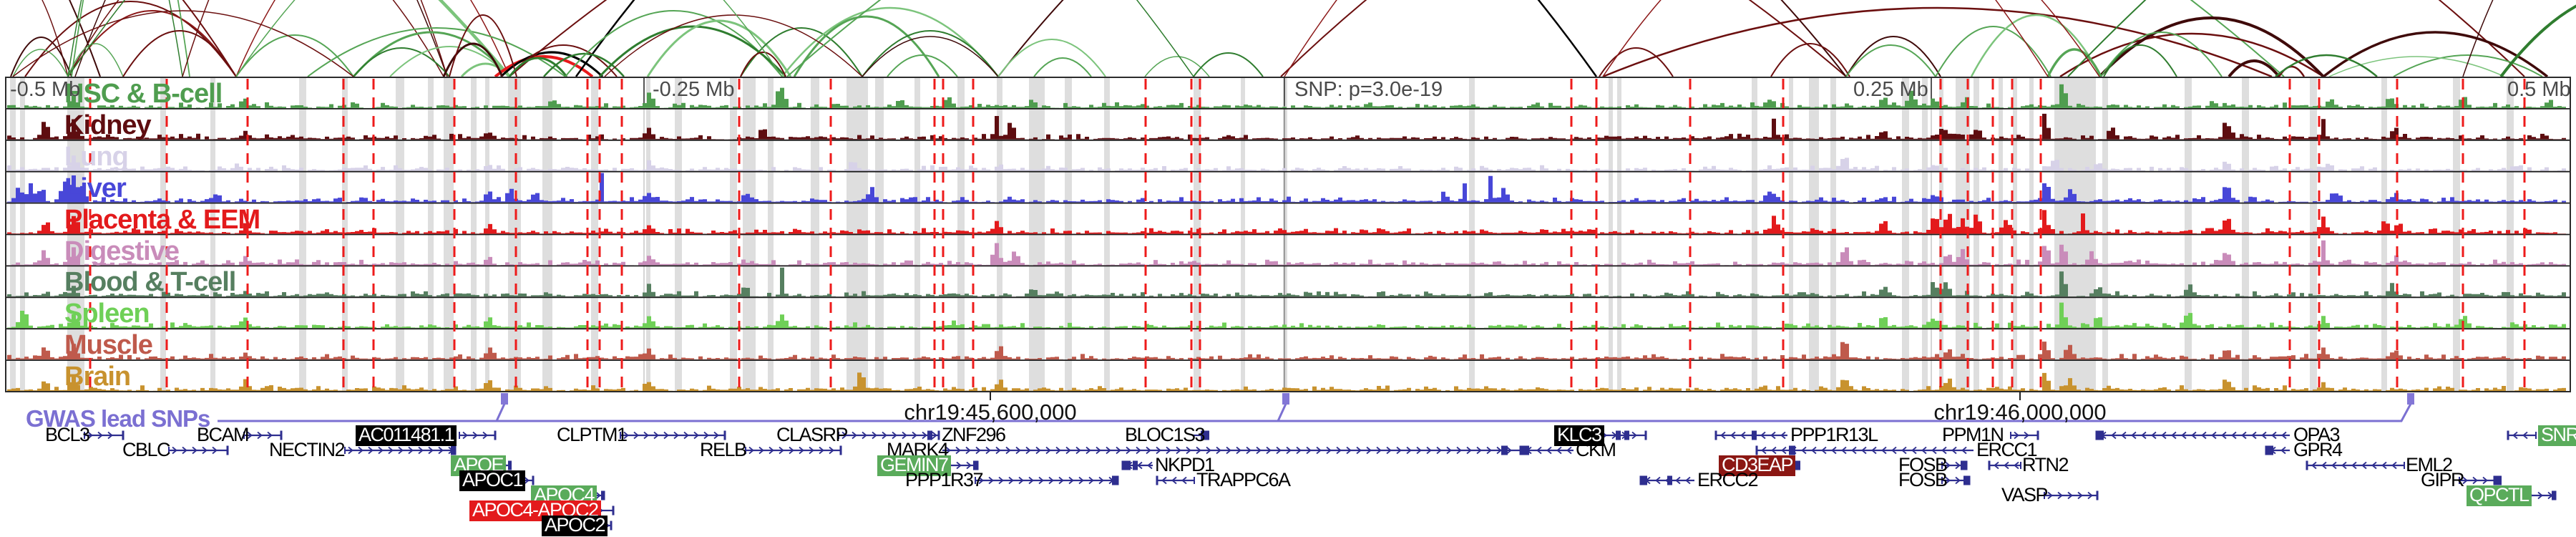 The height and width of the screenshot is (537, 2576). What do you see at coordinates (575, 526) in the screenshot?
I see `gene-label-apoc2: APOC2` at bounding box center [575, 526].